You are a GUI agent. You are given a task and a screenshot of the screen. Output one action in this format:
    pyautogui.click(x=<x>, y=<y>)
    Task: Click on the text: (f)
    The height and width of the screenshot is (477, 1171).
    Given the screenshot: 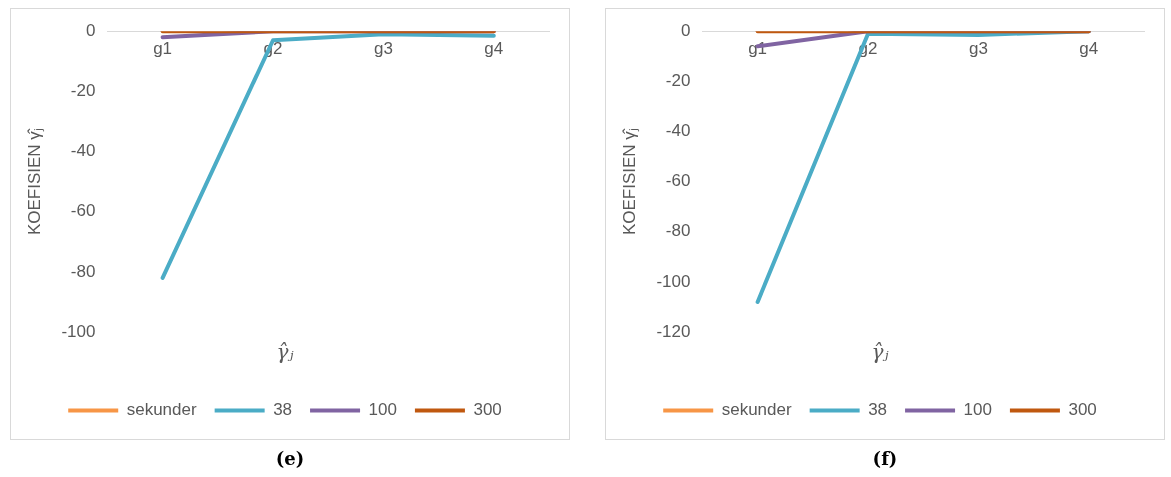 What is the action you would take?
    pyautogui.click(x=885, y=458)
    